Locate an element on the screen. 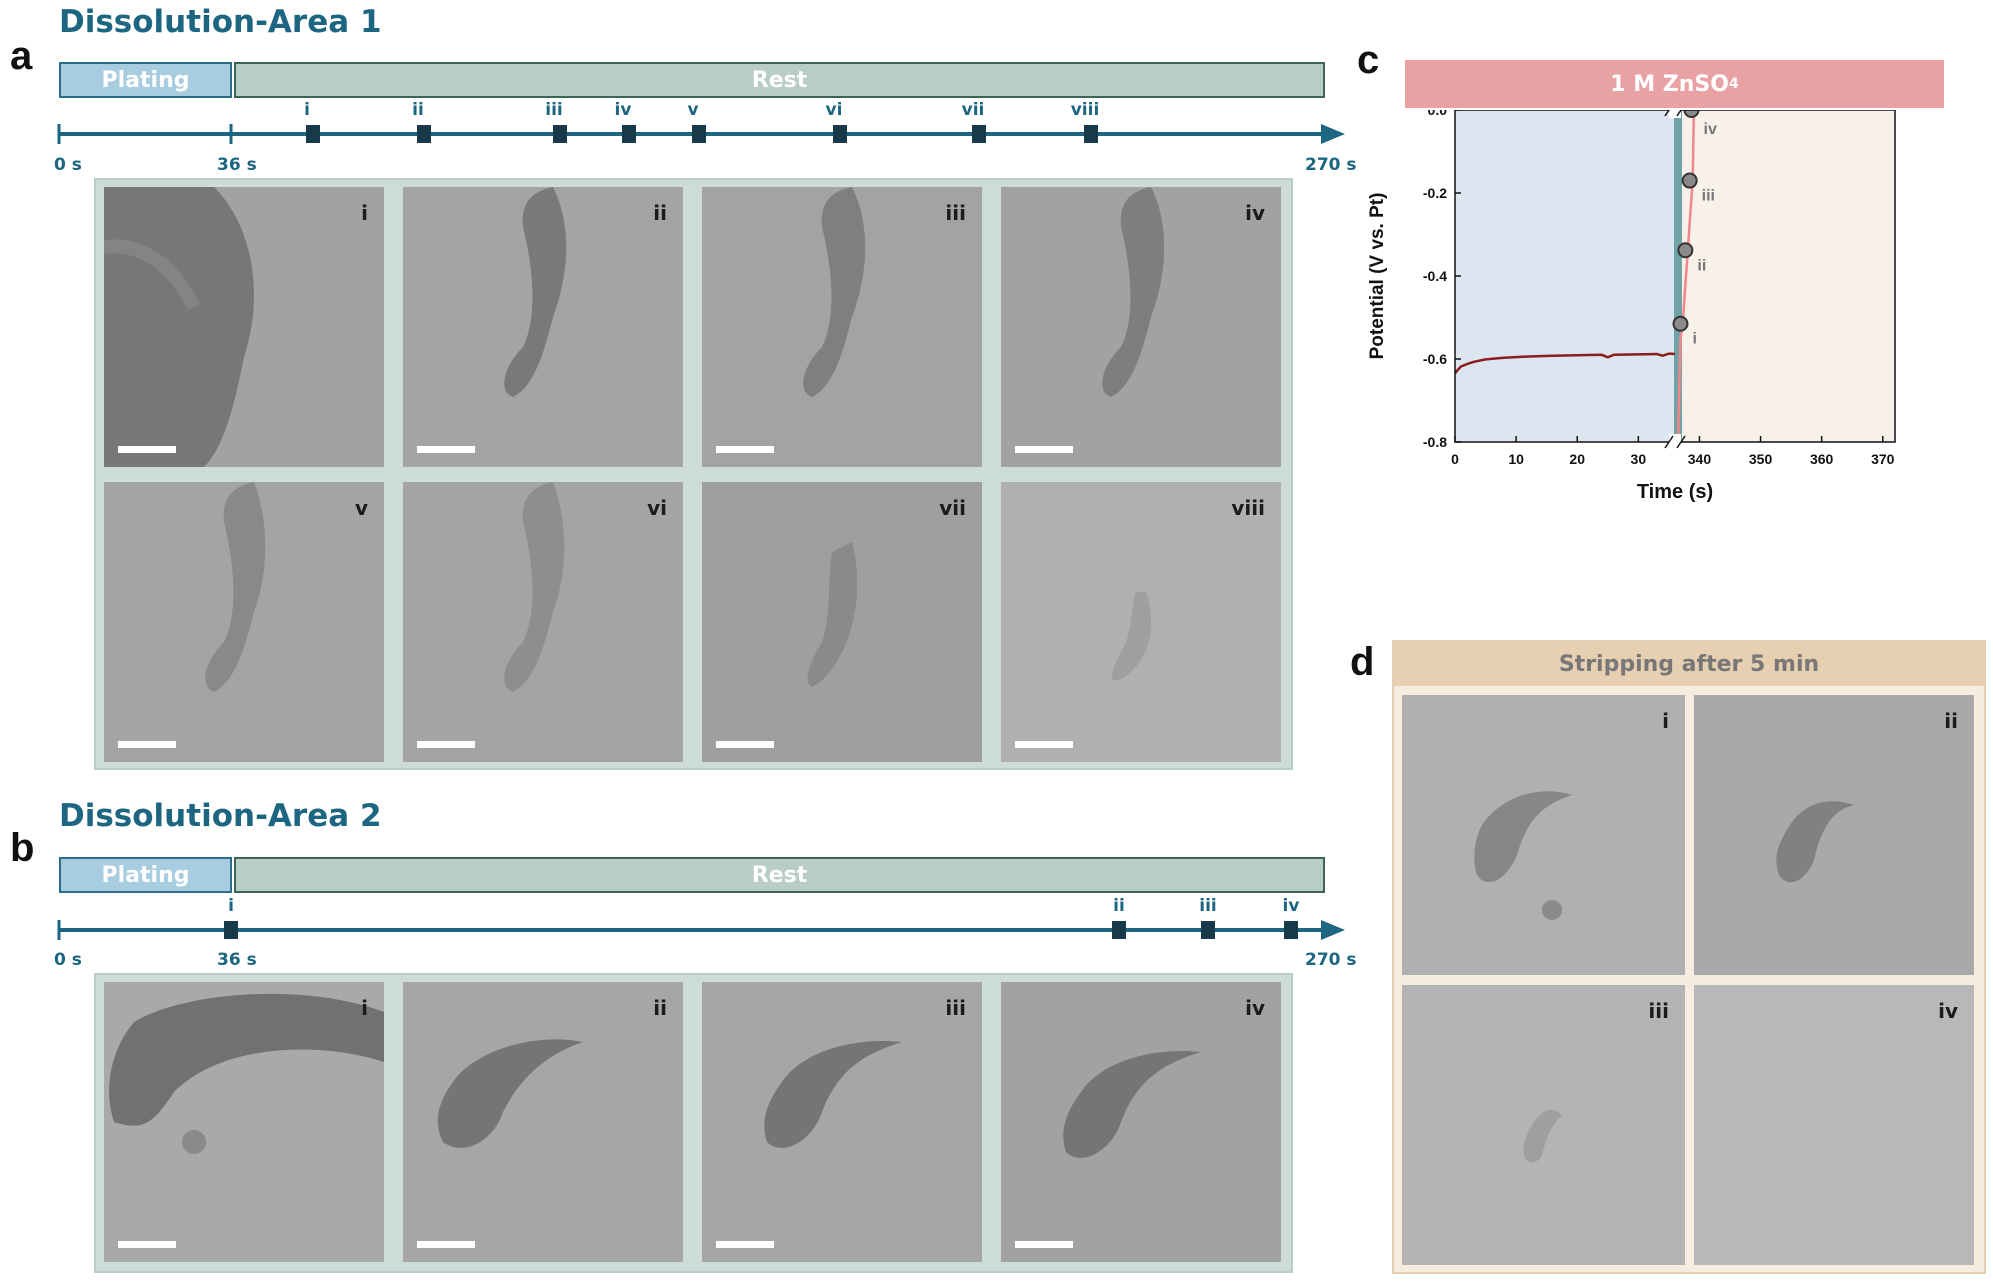 This screenshot has width=1993, height=1287. marker-b-i is located at coordinates (231, 930).